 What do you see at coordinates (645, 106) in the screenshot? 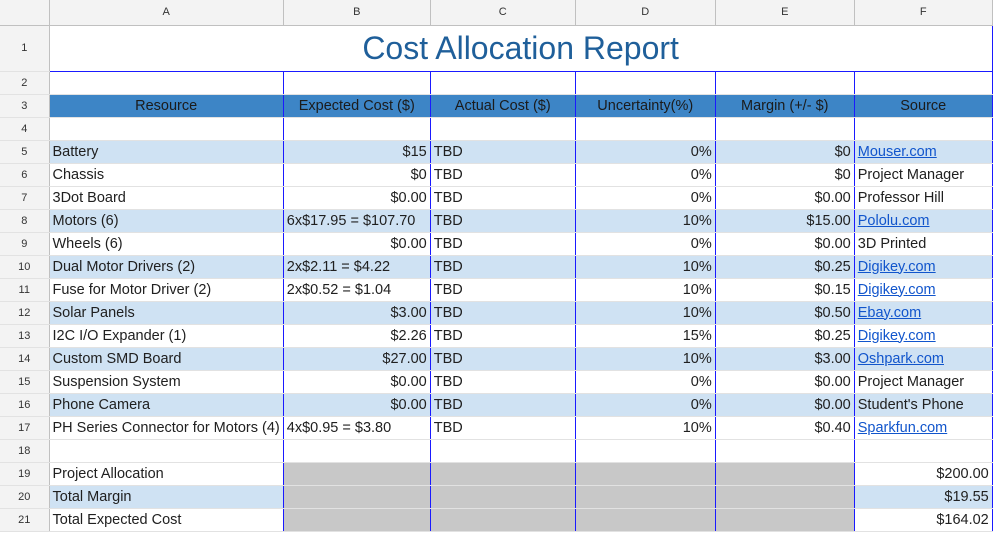
I see `header-uncertainty: Uncertainty(%)` at bounding box center [645, 106].